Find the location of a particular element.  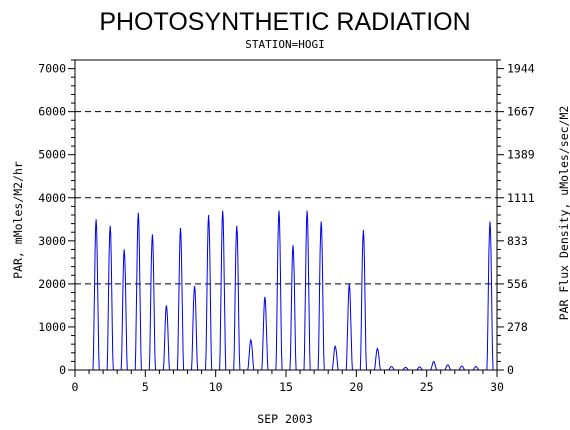

x-axis-label: SEP 2003 is located at coordinates (284, 419).